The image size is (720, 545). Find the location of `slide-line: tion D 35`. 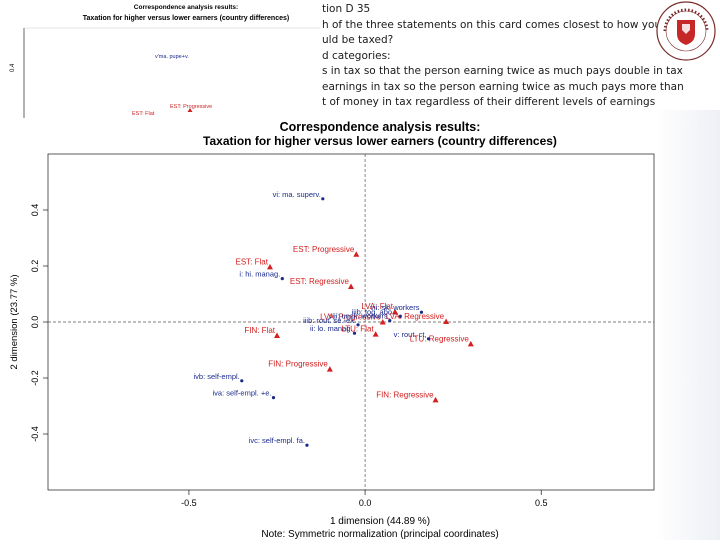

slide-line: tion D 35 is located at coordinates (346, 9).